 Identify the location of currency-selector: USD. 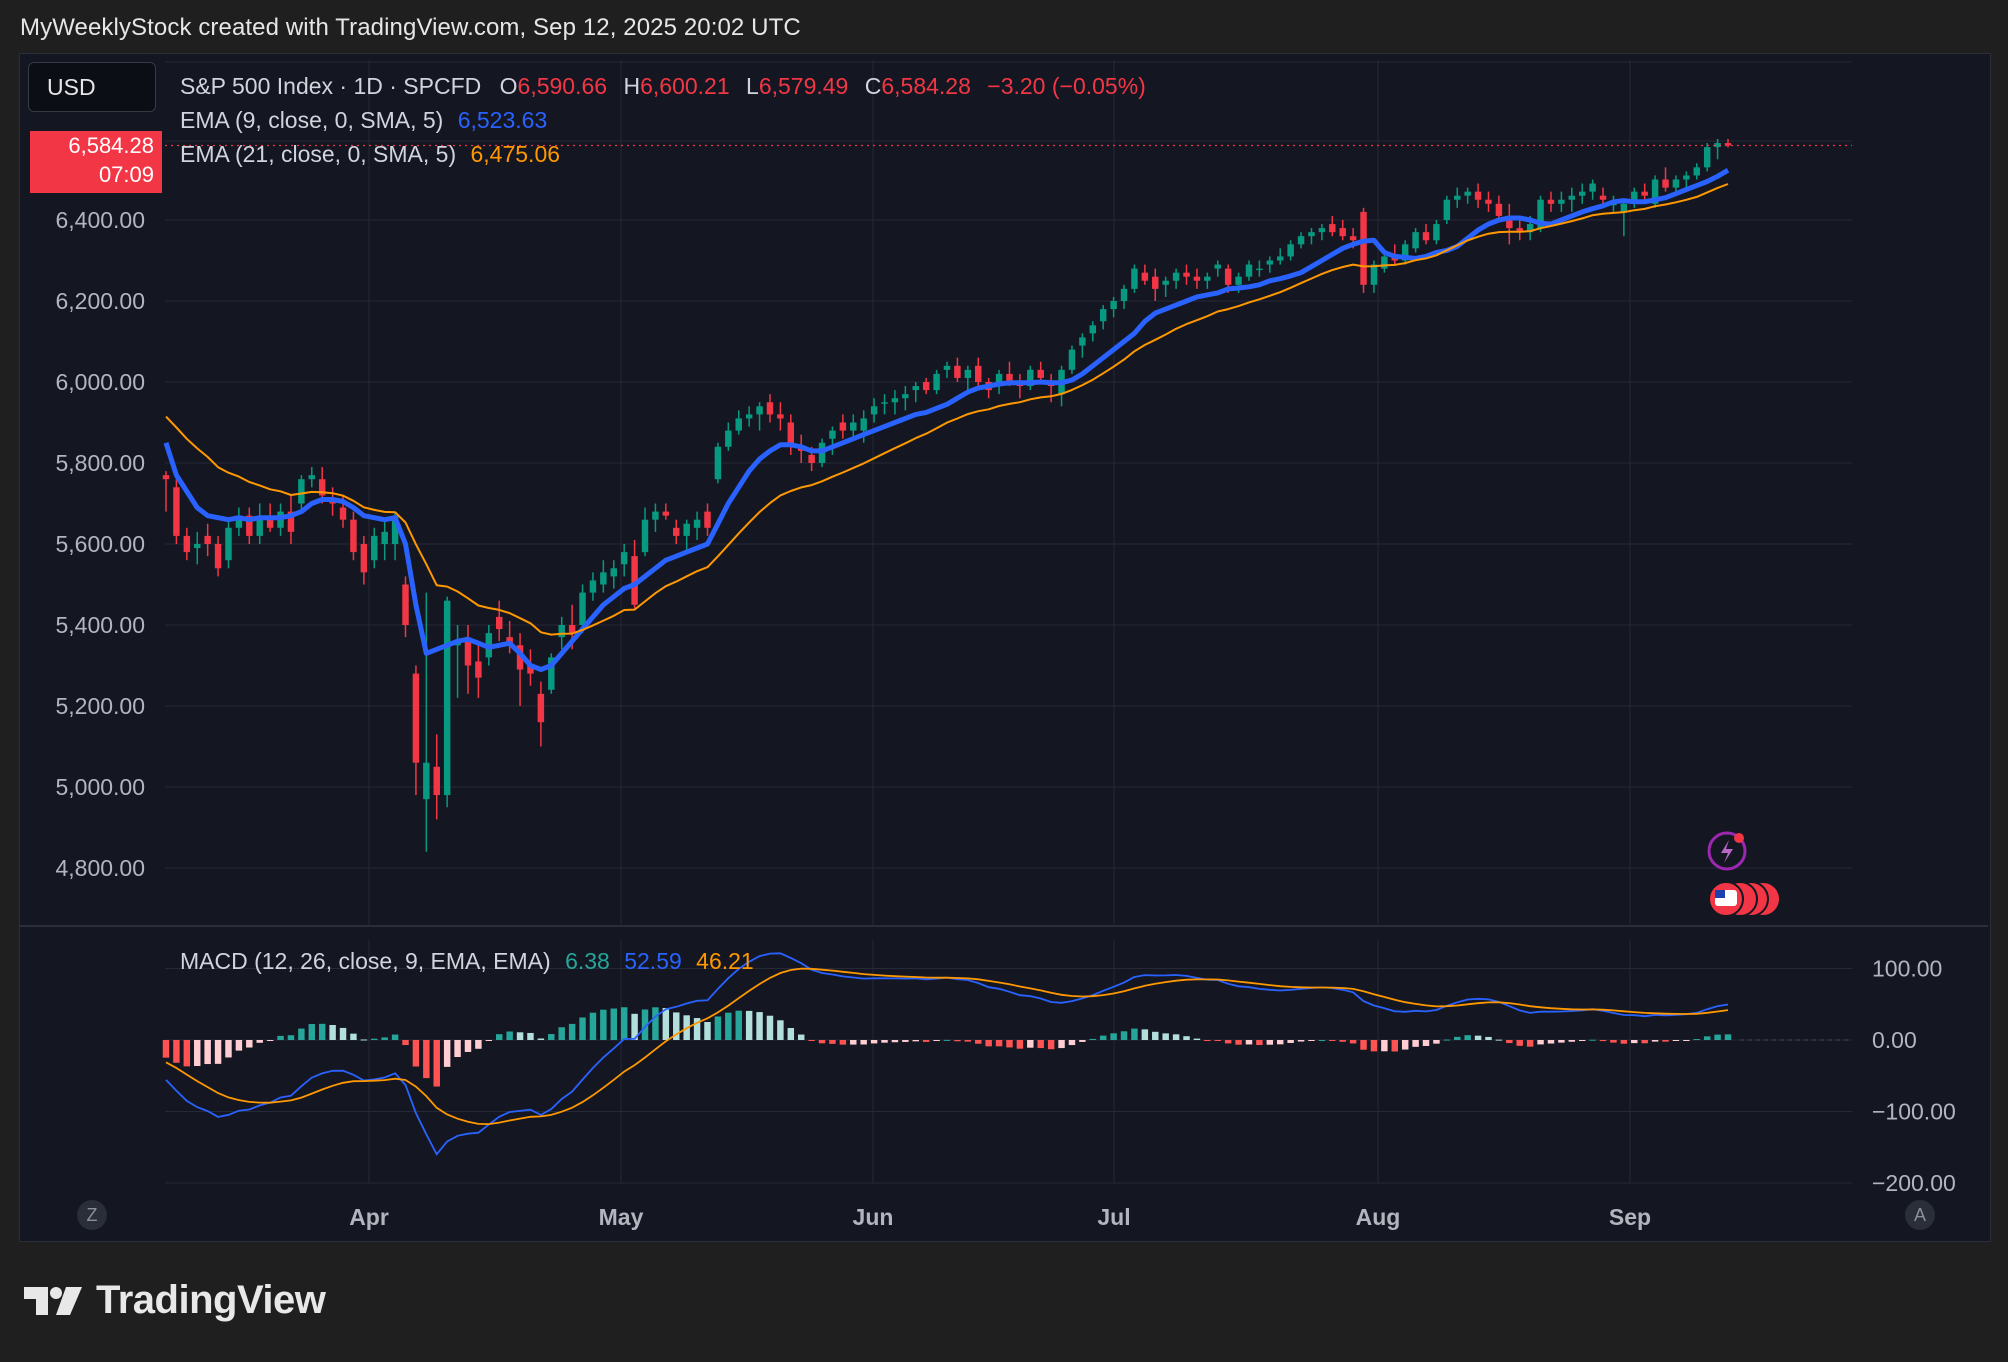
(92, 87).